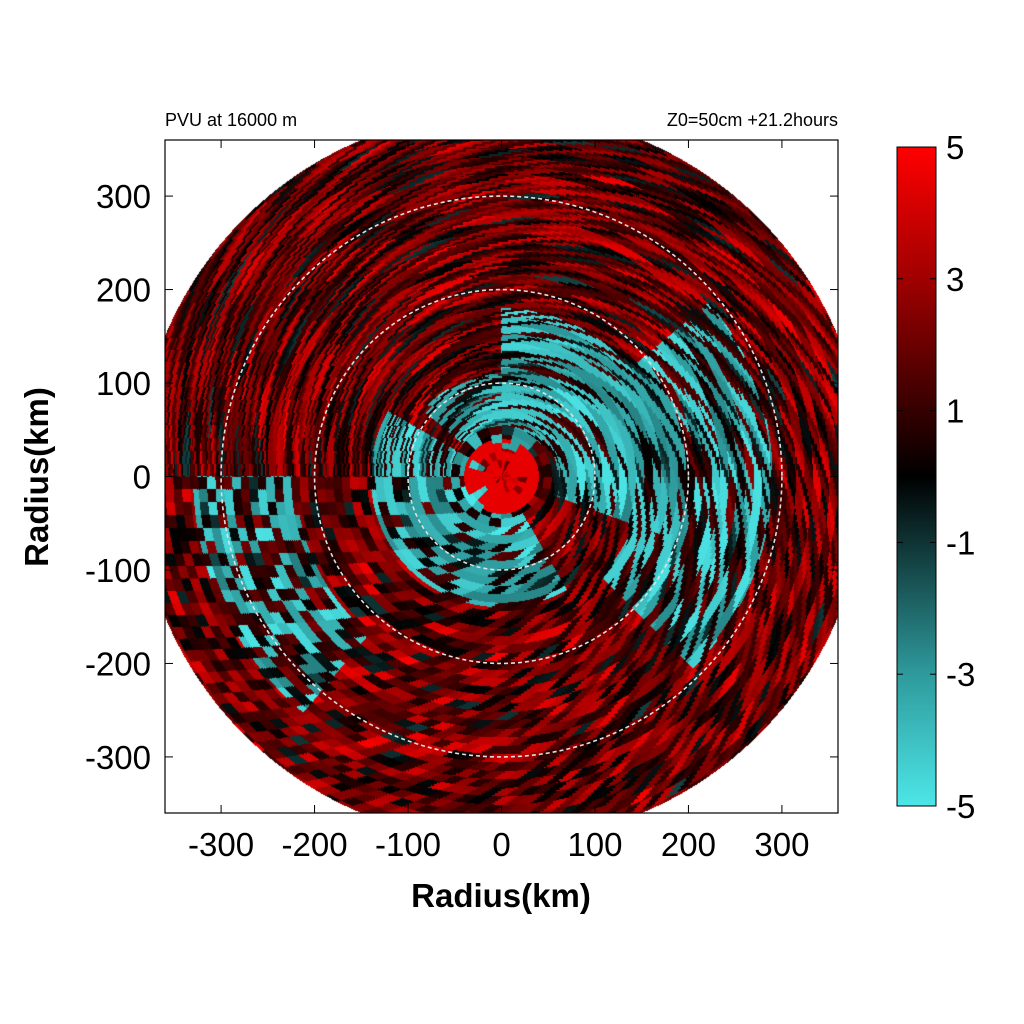 This screenshot has height=1024, width=1024. What do you see at coordinates (688, 844) in the screenshot?
I see `x-tick-label: 200` at bounding box center [688, 844].